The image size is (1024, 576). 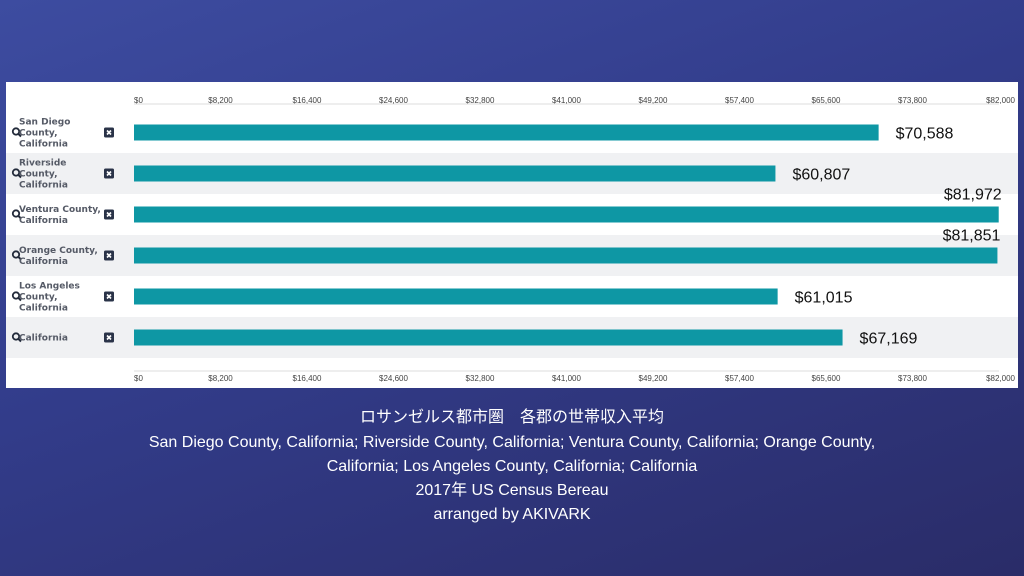 What do you see at coordinates (925, 134) in the screenshot?
I see `value-label: $70,588` at bounding box center [925, 134].